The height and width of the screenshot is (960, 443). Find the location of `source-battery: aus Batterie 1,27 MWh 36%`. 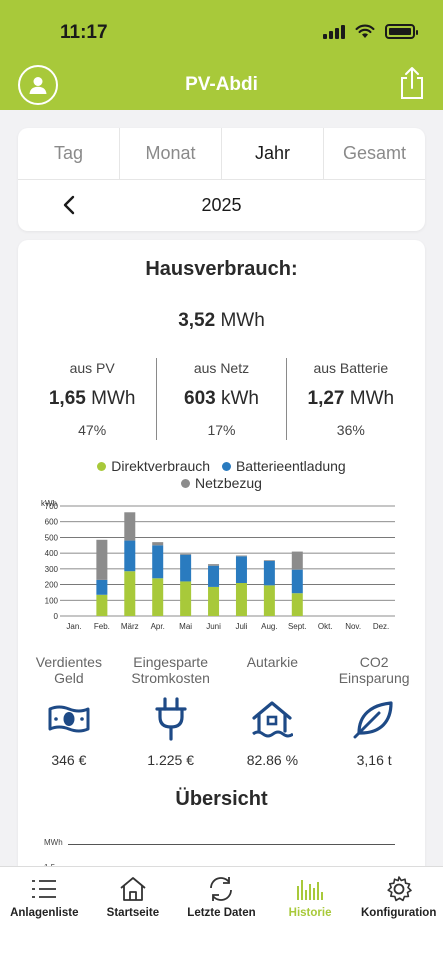

source-battery: aus Batterie 1,27 MWh 36% is located at coordinates (350, 399).